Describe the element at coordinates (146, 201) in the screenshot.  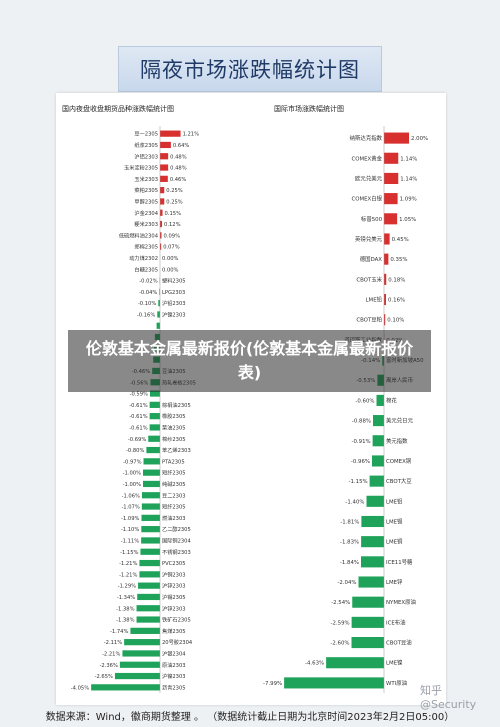
I see `category-label-domestic-6: 甲醇2305` at that location.